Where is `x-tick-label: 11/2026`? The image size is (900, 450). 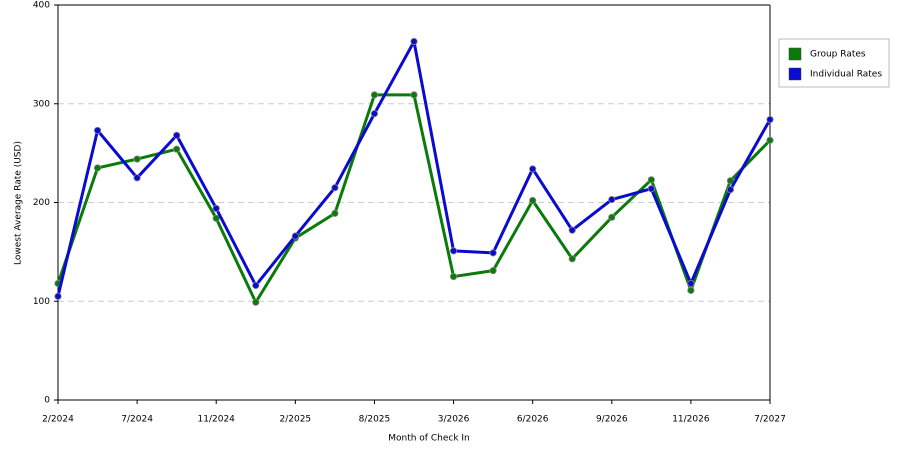 x-tick-label: 11/2026 is located at coordinates (691, 420).